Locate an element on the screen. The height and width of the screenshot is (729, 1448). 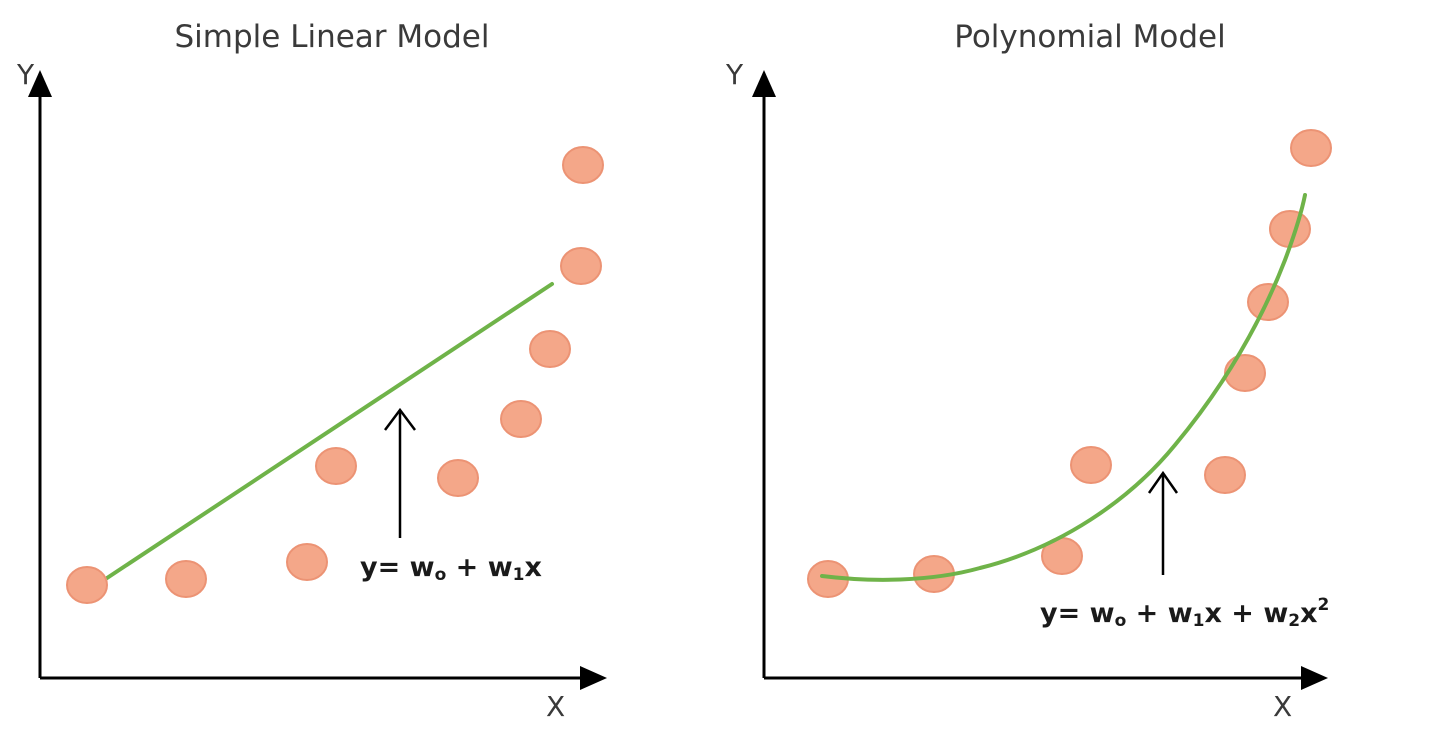
panel-title: Simple Linear Model is located at coordinates (332, 37).